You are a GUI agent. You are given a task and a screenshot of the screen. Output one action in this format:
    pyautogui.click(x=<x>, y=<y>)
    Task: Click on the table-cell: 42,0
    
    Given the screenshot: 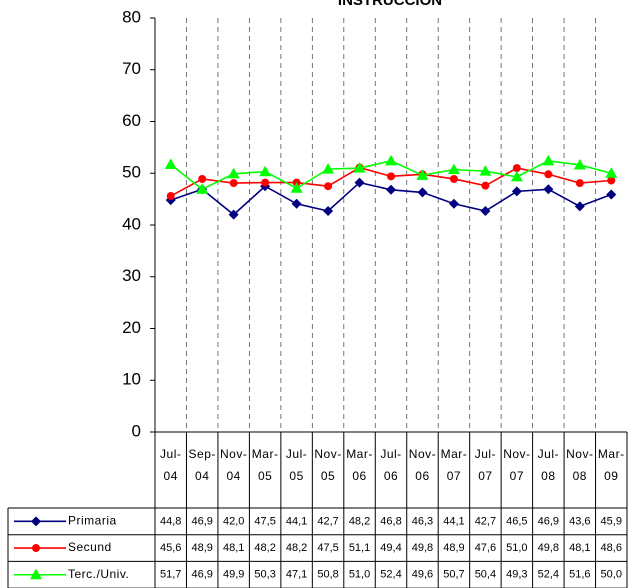 What is the action you would take?
    pyautogui.click(x=233, y=521)
    